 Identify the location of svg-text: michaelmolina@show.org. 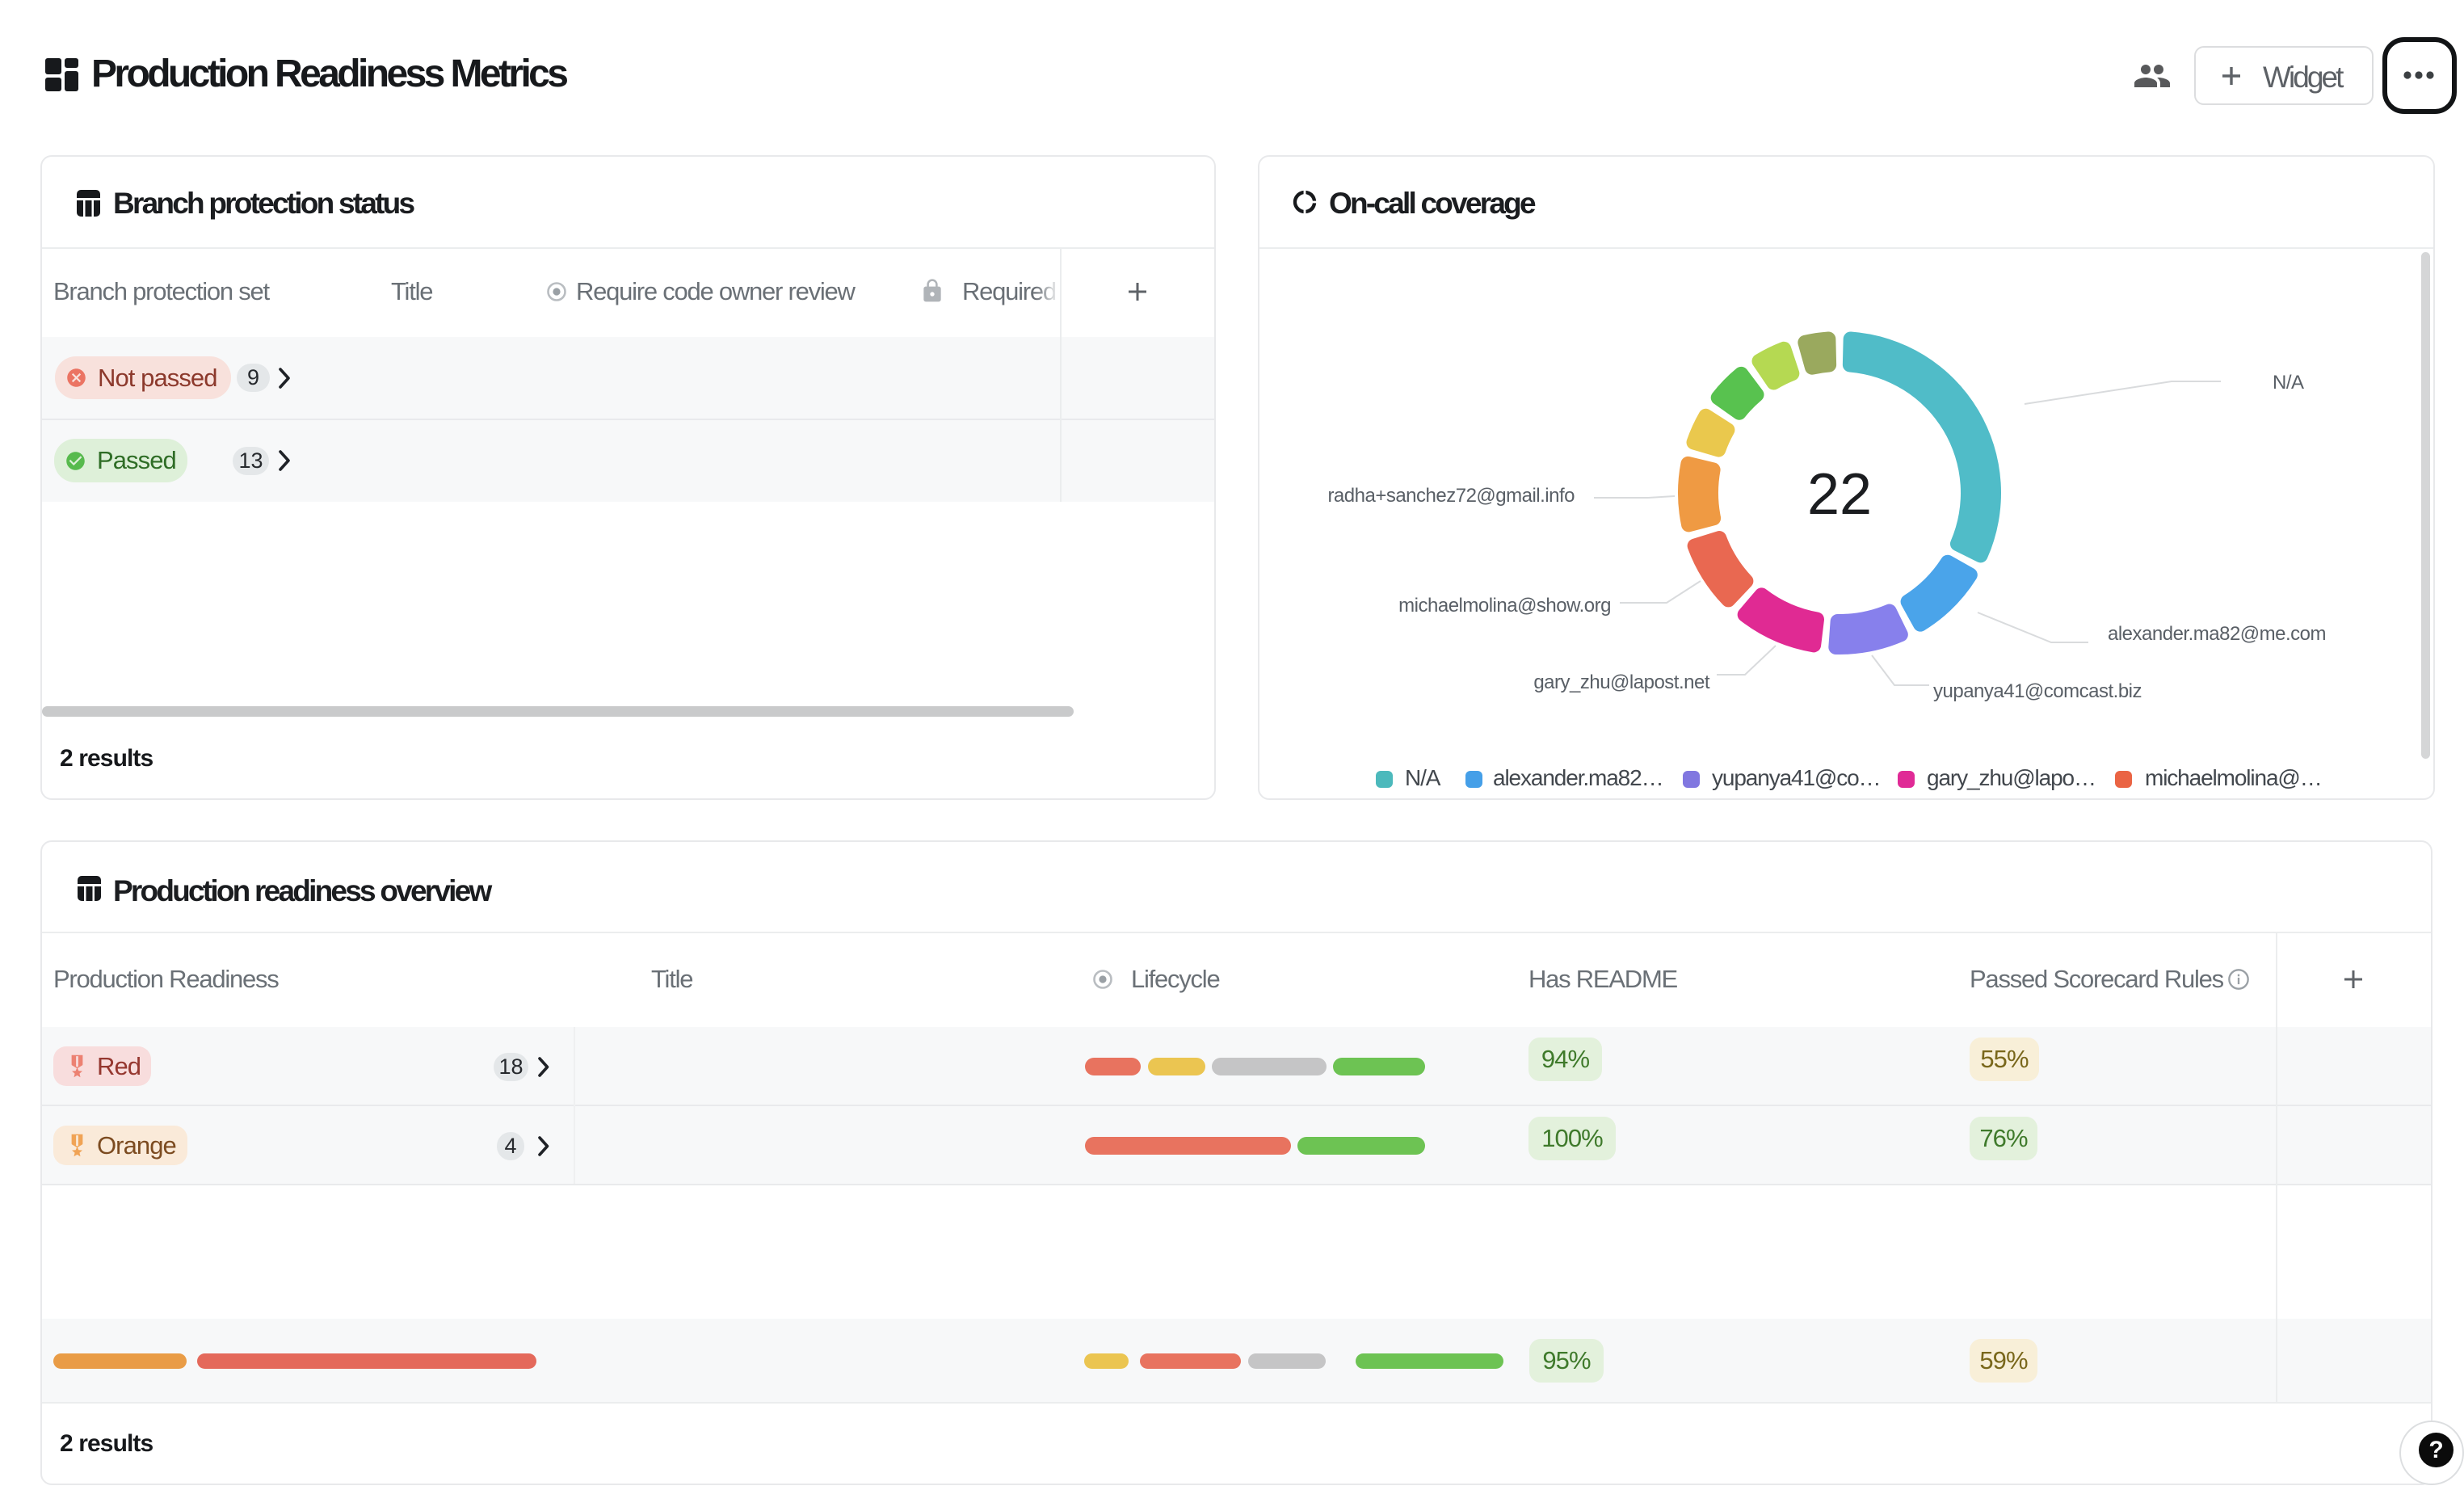
(1504, 606).